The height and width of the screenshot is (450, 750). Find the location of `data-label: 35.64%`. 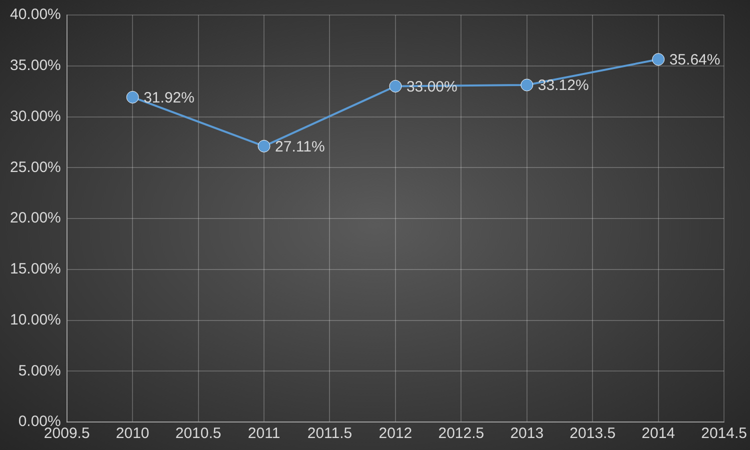

data-label: 35.64% is located at coordinates (694, 60).